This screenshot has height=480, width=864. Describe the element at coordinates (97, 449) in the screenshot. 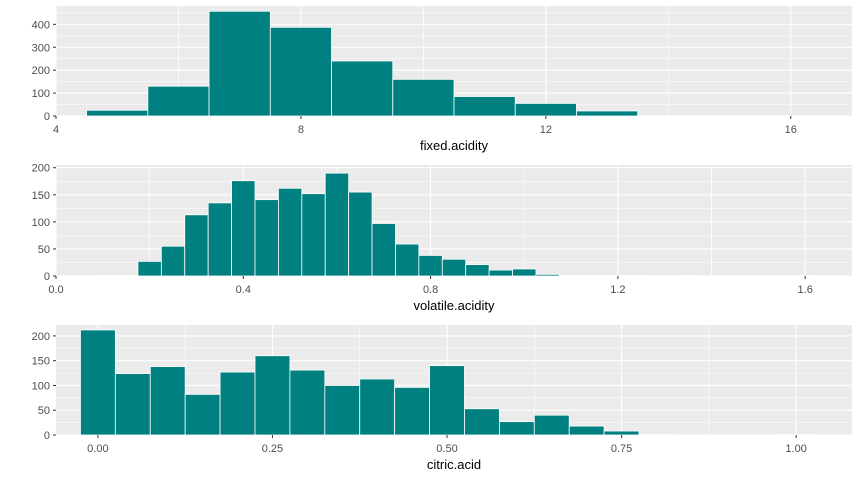

I see `x-tick-label: 0.00` at that location.